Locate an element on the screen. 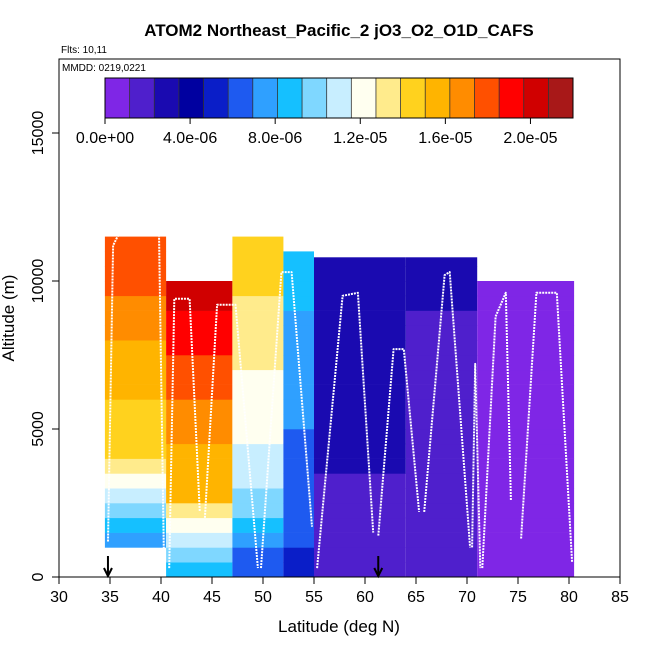  x-tick-label: 30 is located at coordinates (59, 597).